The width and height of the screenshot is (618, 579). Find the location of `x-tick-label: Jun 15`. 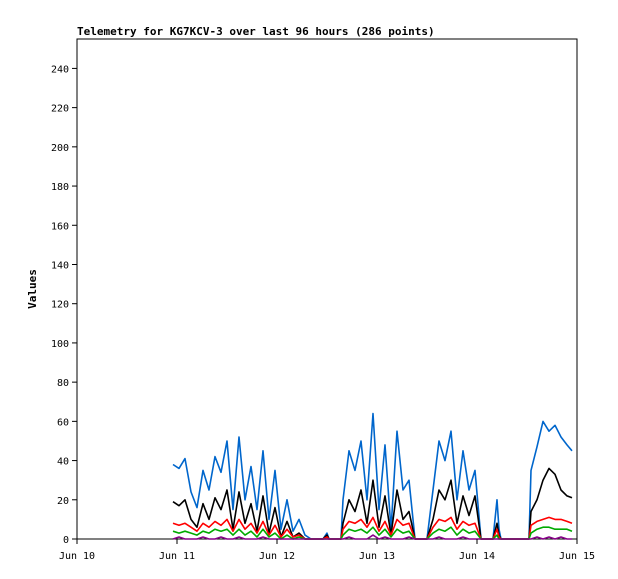

x-tick-label: Jun 15 is located at coordinates (577, 556).